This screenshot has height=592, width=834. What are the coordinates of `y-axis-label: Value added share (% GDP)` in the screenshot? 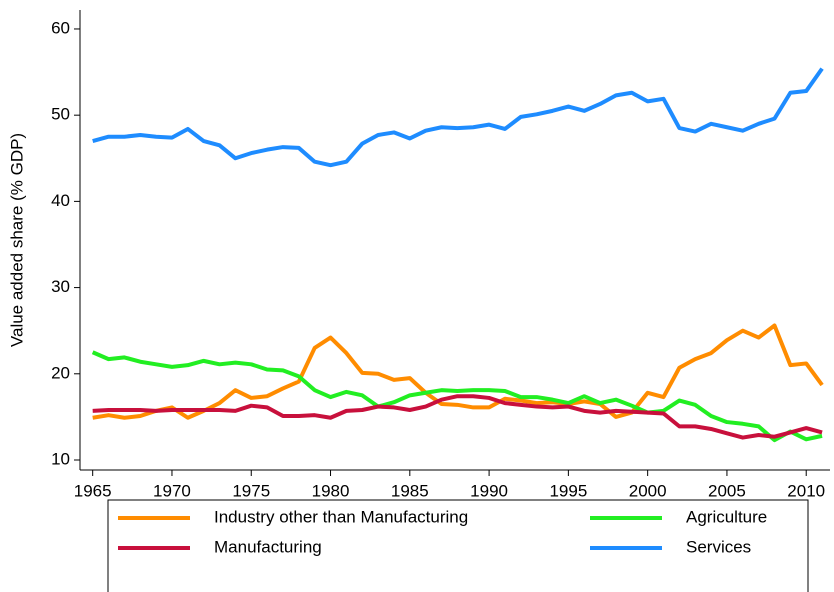 It's located at (16, 240).